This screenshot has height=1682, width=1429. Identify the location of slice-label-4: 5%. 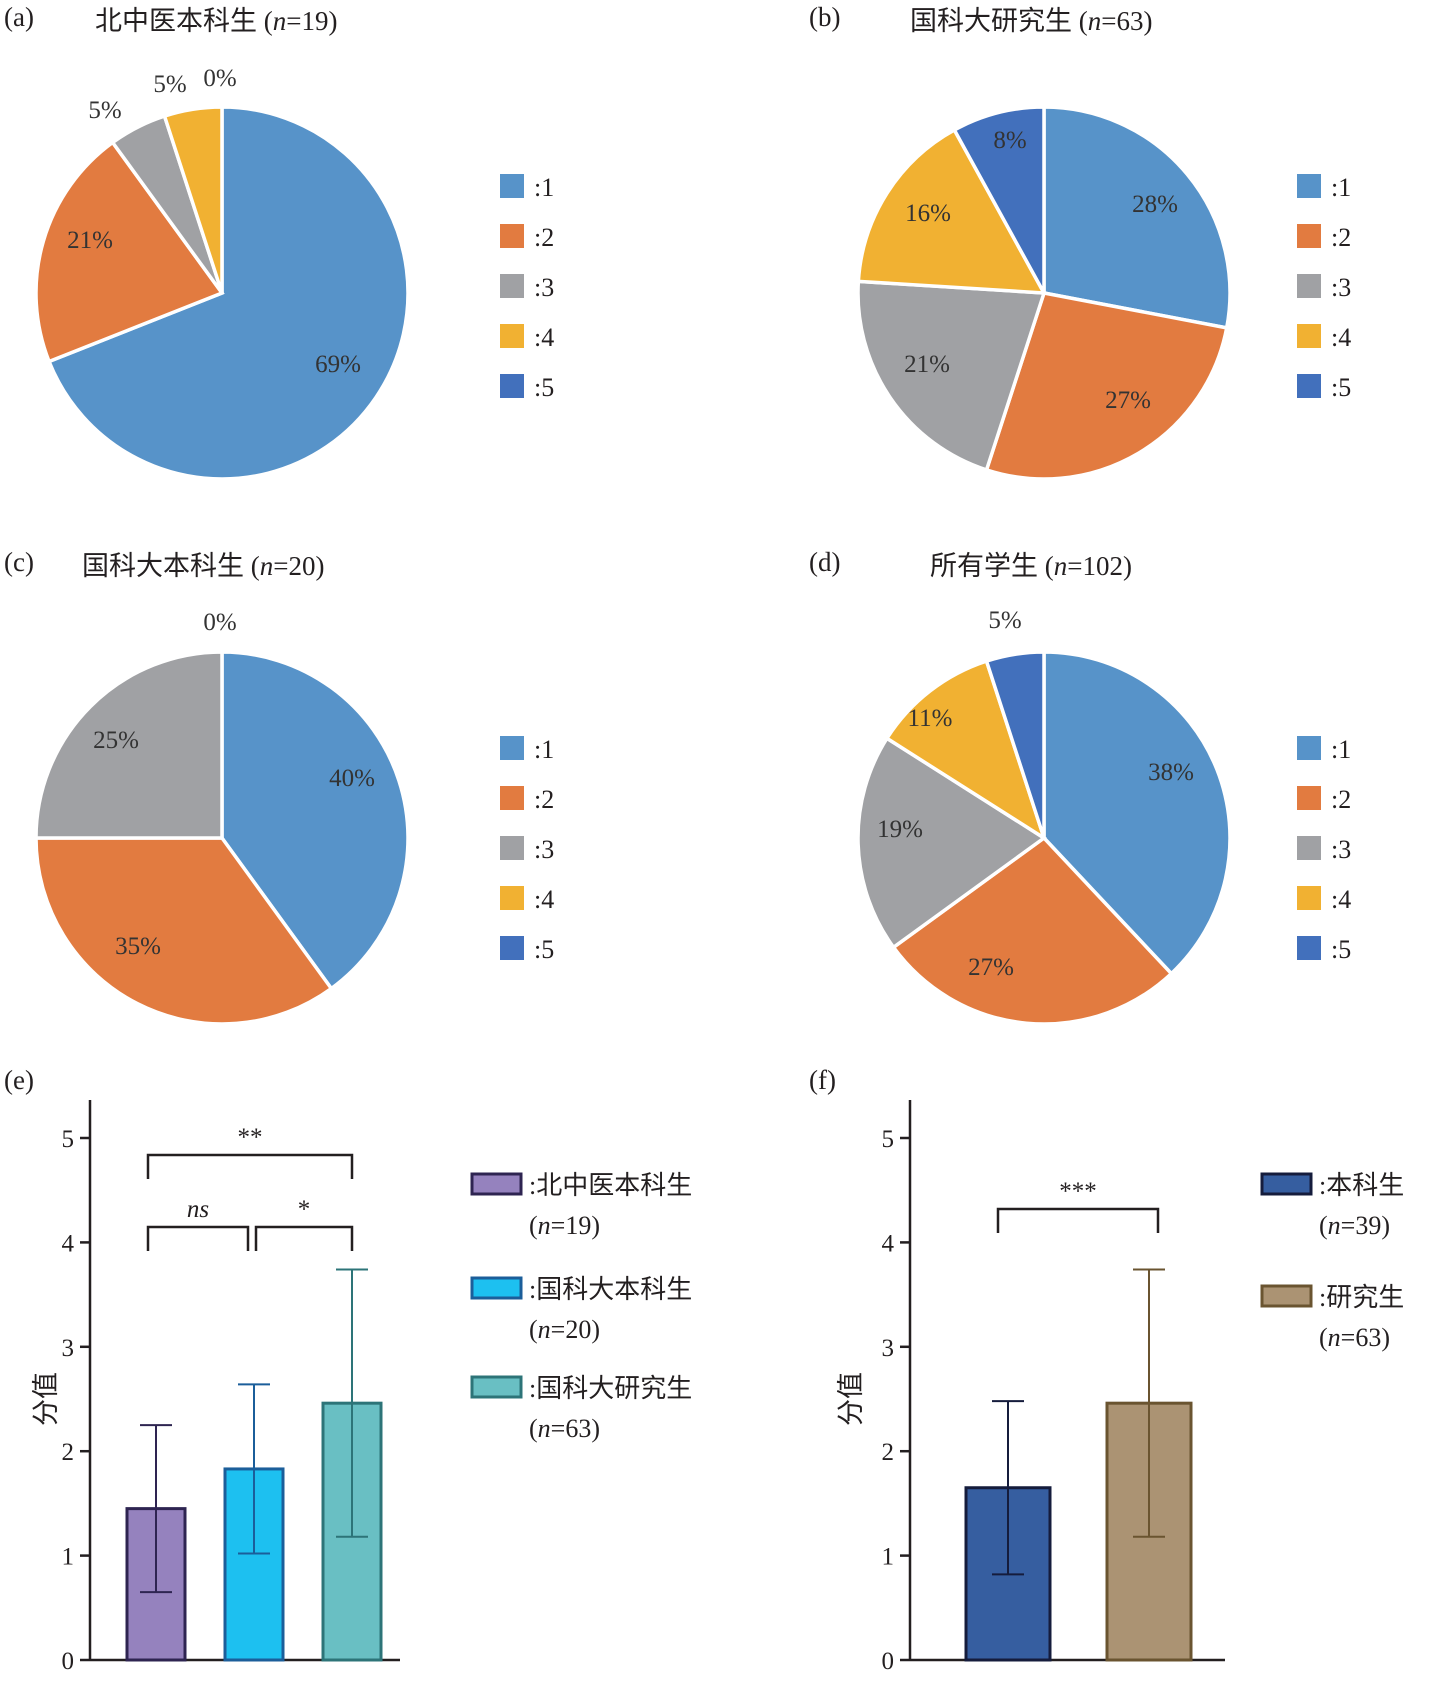
(169, 84).